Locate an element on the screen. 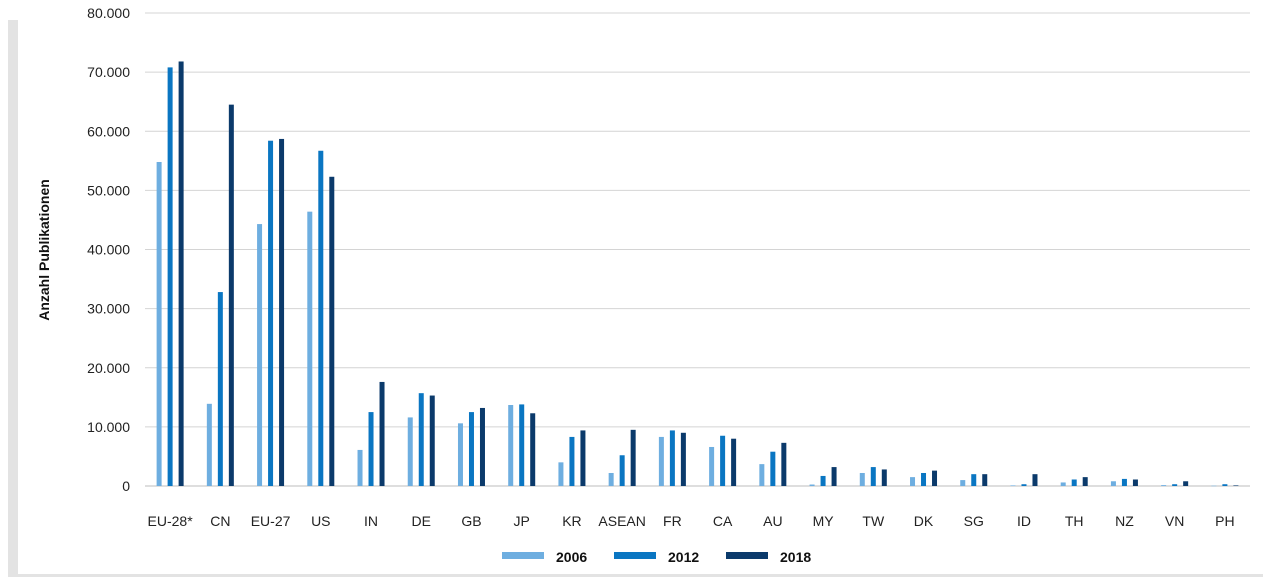 This screenshot has height=582, width=1263. bar-2018-cn is located at coordinates (231, 295).